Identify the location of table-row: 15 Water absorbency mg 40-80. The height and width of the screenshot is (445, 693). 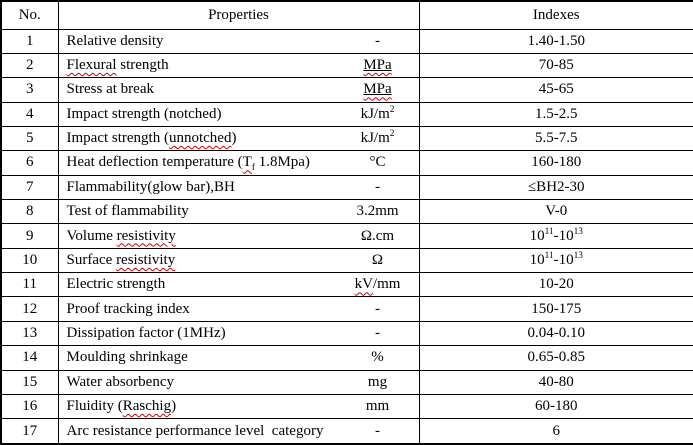
(346, 382).